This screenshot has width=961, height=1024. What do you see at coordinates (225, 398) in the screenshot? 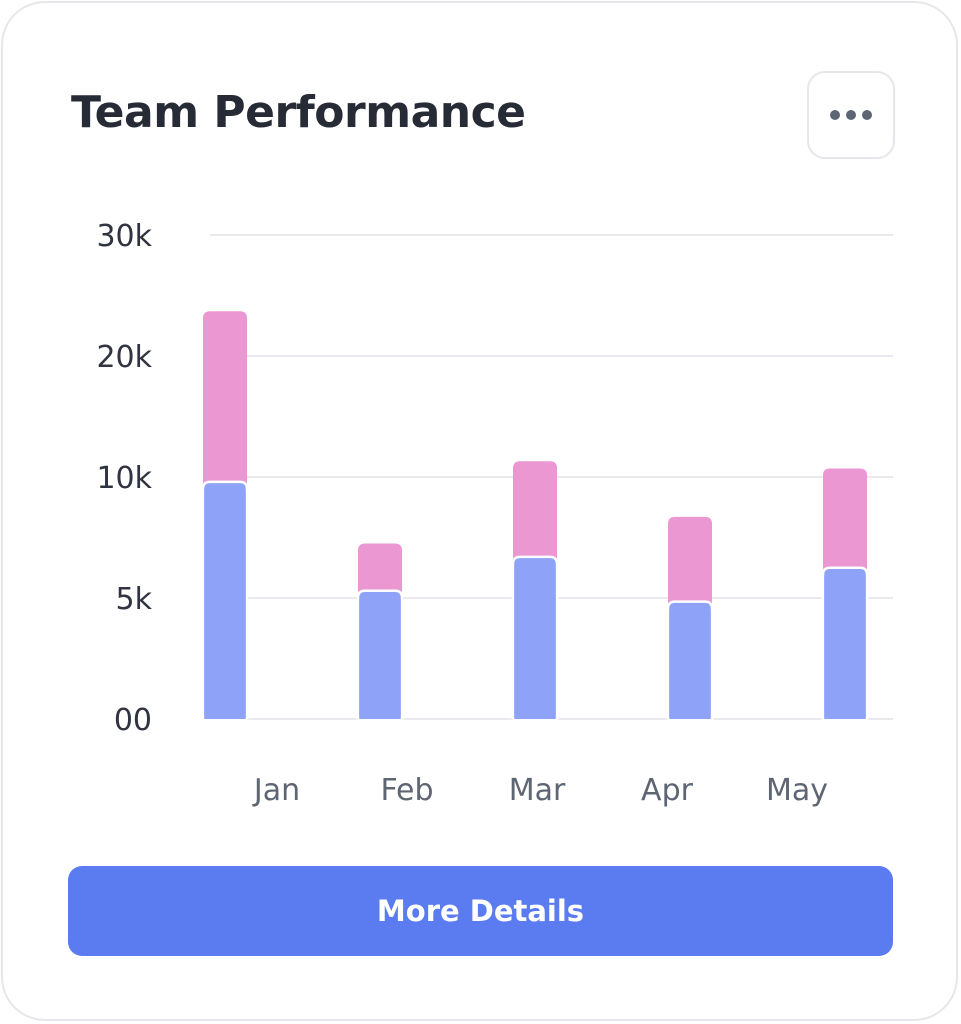
I see `bar-segment-top-jan` at bounding box center [225, 398].